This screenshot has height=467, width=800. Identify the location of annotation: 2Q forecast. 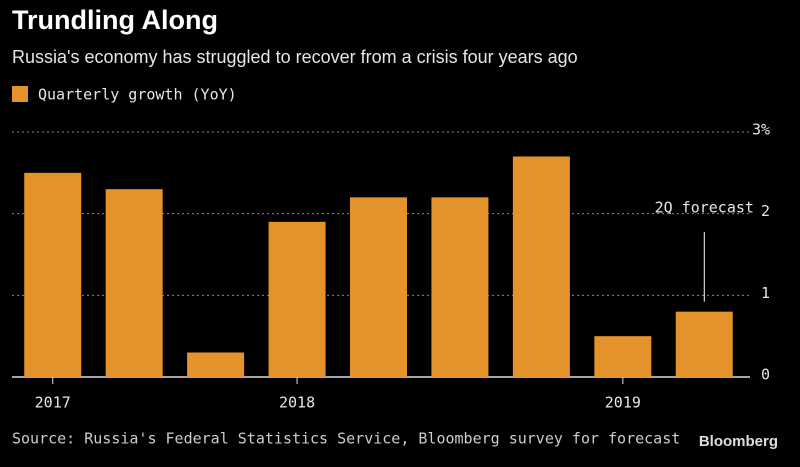
(704, 208).